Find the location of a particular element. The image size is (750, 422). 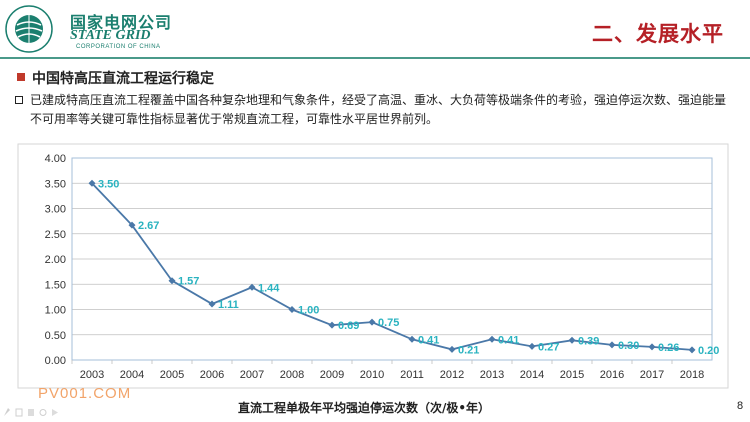

logo-english-text: STATE GRID is located at coordinates (110, 35).